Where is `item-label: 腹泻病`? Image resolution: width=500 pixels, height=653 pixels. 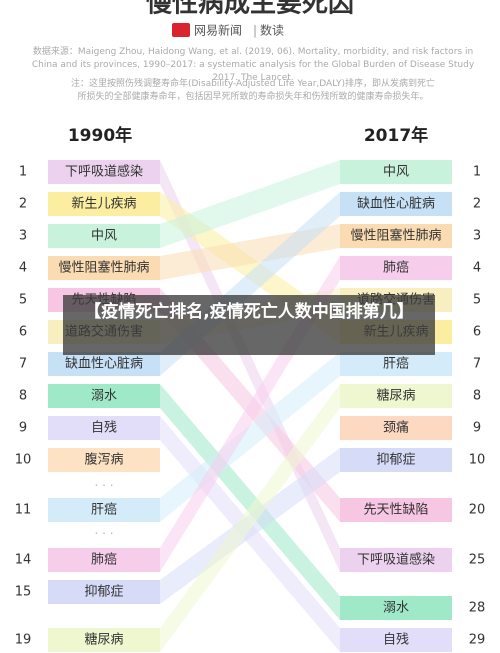 item-label: 腹泻病 is located at coordinates (103, 460).